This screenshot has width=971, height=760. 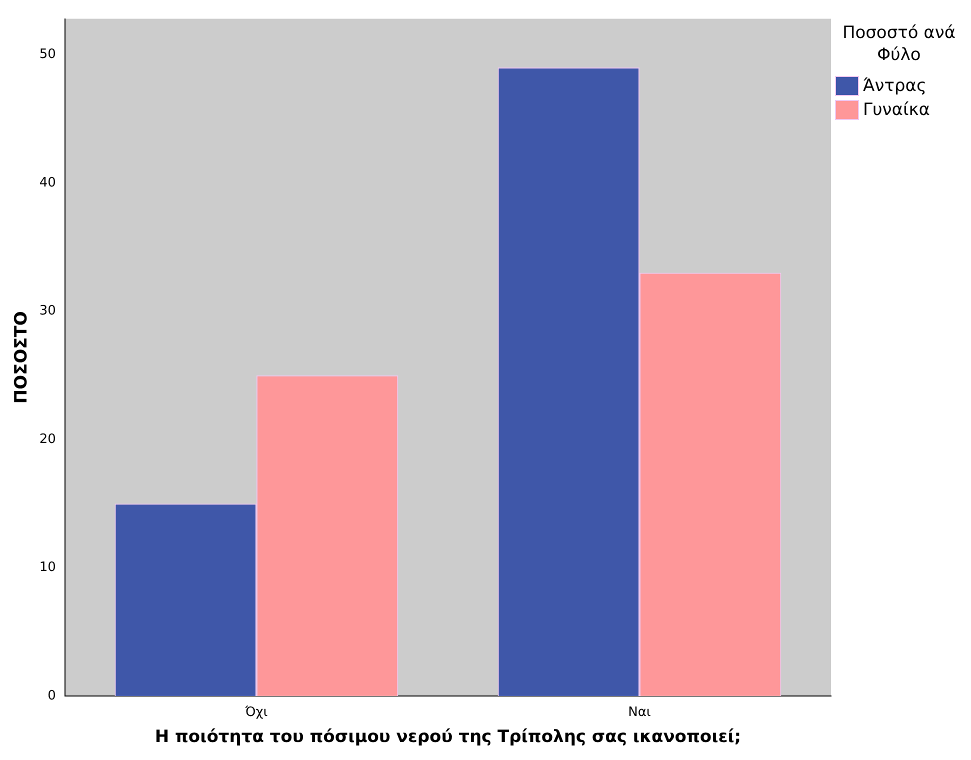 What do you see at coordinates (256, 712) in the screenshot?
I see `x-tick-label: Όχι` at bounding box center [256, 712].